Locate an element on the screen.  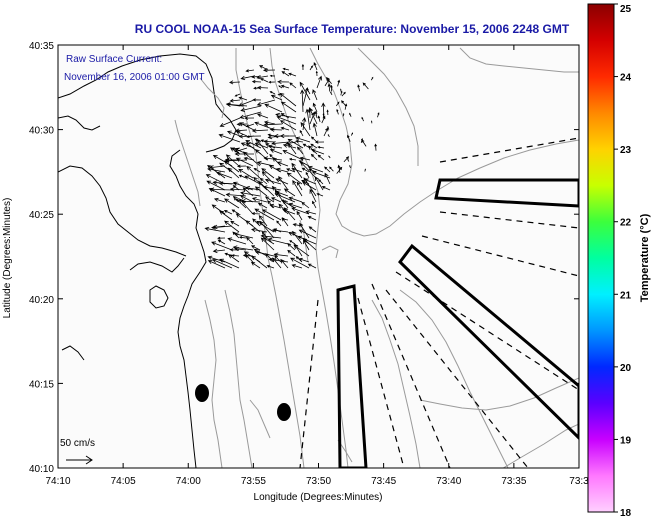
colorbar-tick-label: 25 is located at coordinates (626, 9).